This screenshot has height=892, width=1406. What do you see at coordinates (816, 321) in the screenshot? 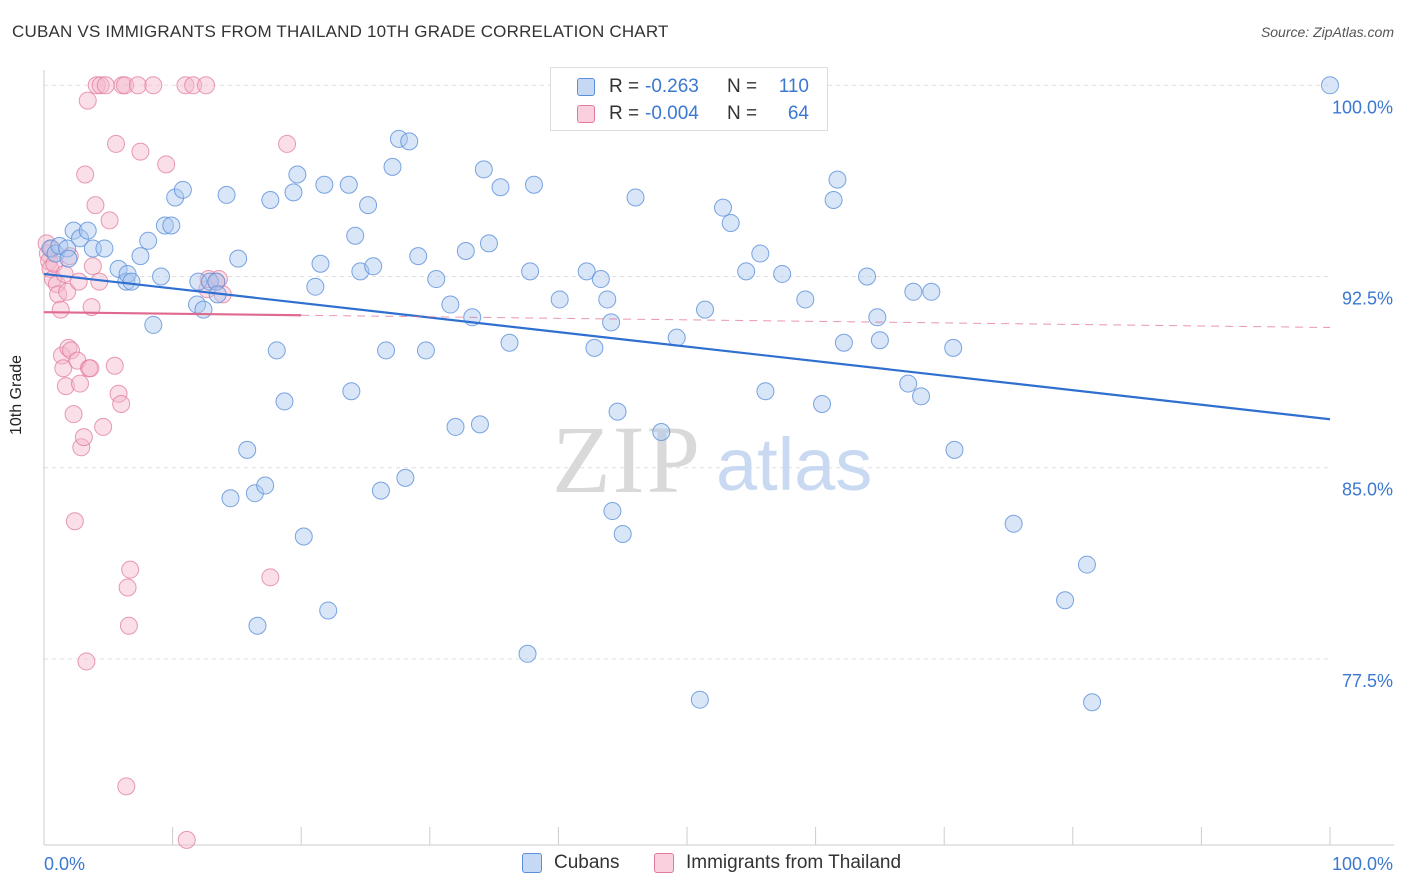
I see `thai-trend-line-dashed` at bounding box center [816, 321].